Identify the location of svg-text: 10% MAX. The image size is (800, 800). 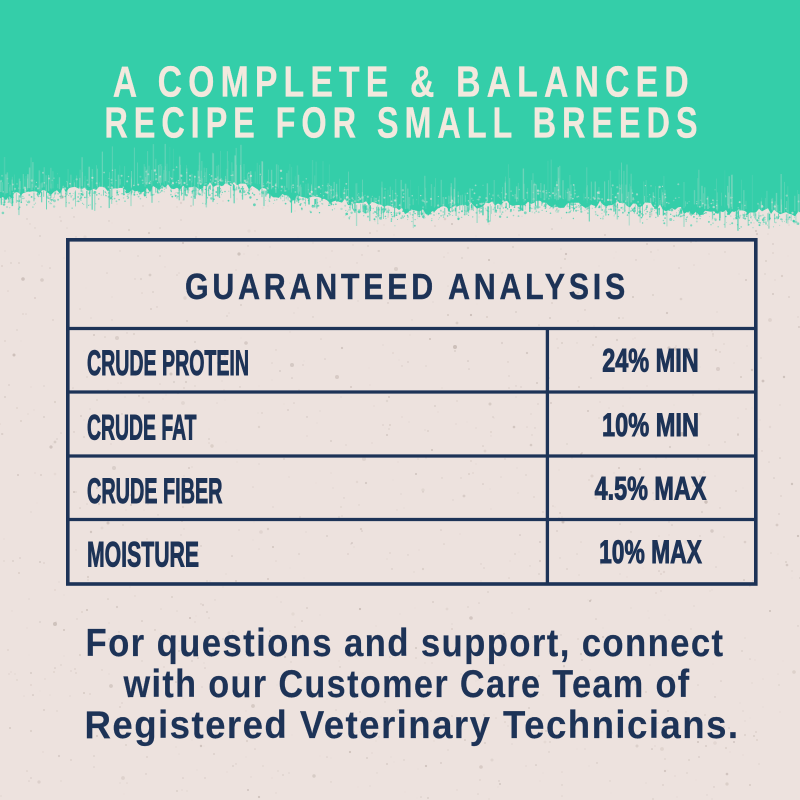
(650, 552).